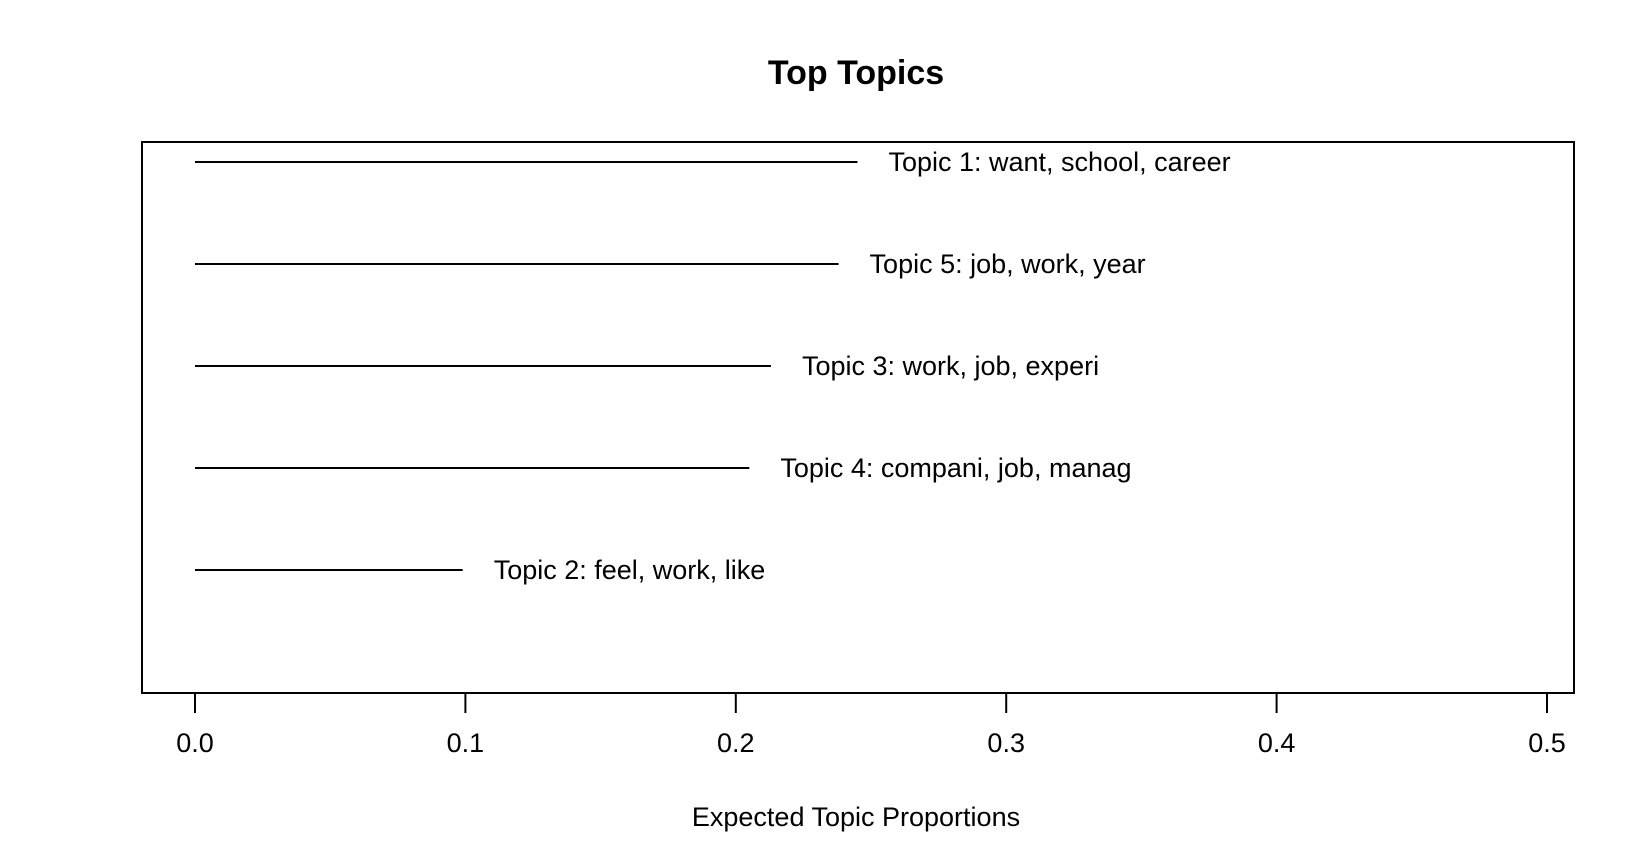 This screenshot has width=1630, height=867. I want to click on x-tick-label: 0.1, so click(466, 743).